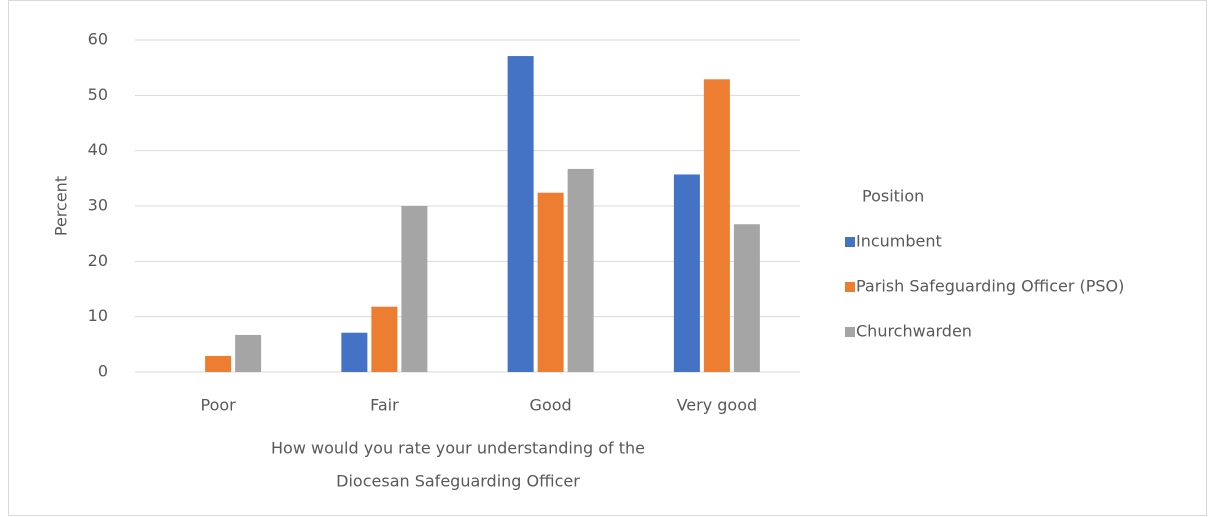 This screenshot has width=1208, height=517. What do you see at coordinates (98, 94) in the screenshot?
I see `y-tick-label: 50` at bounding box center [98, 94].